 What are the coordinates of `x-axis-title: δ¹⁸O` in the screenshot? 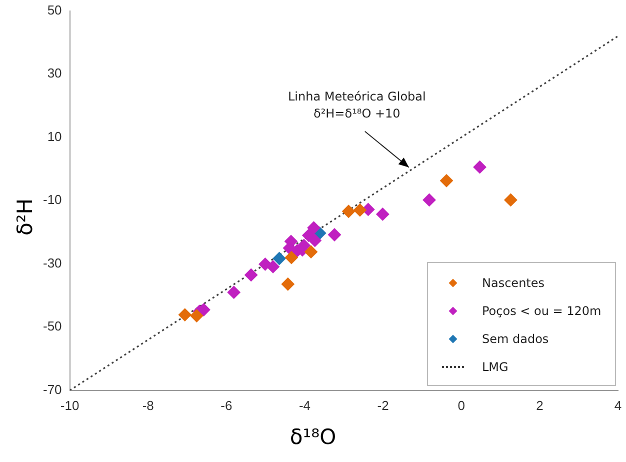 It's located at (313, 437).